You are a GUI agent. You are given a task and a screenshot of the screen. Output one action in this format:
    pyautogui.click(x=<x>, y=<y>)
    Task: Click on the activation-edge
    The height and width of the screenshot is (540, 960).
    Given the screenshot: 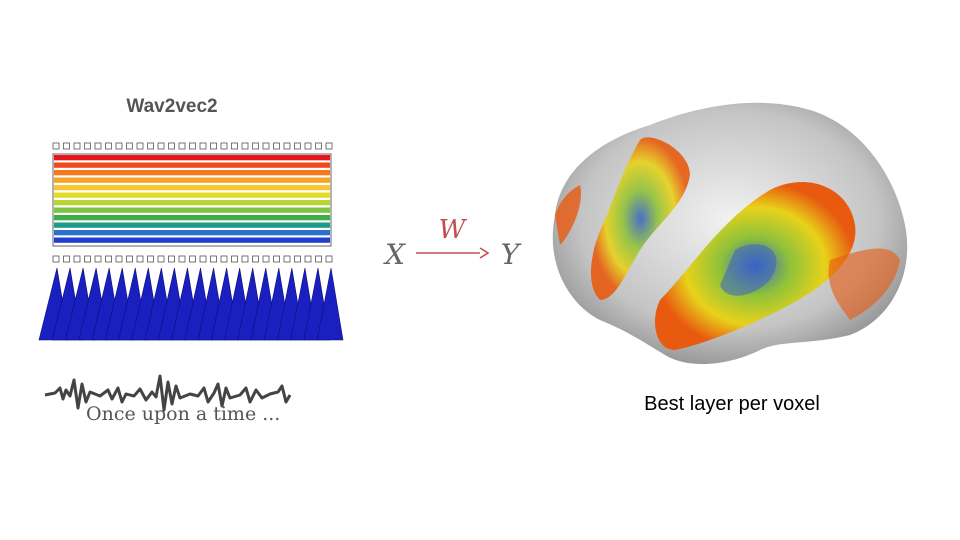 What is the action you would take?
    pyautogui.click(x=568, y=215)
    